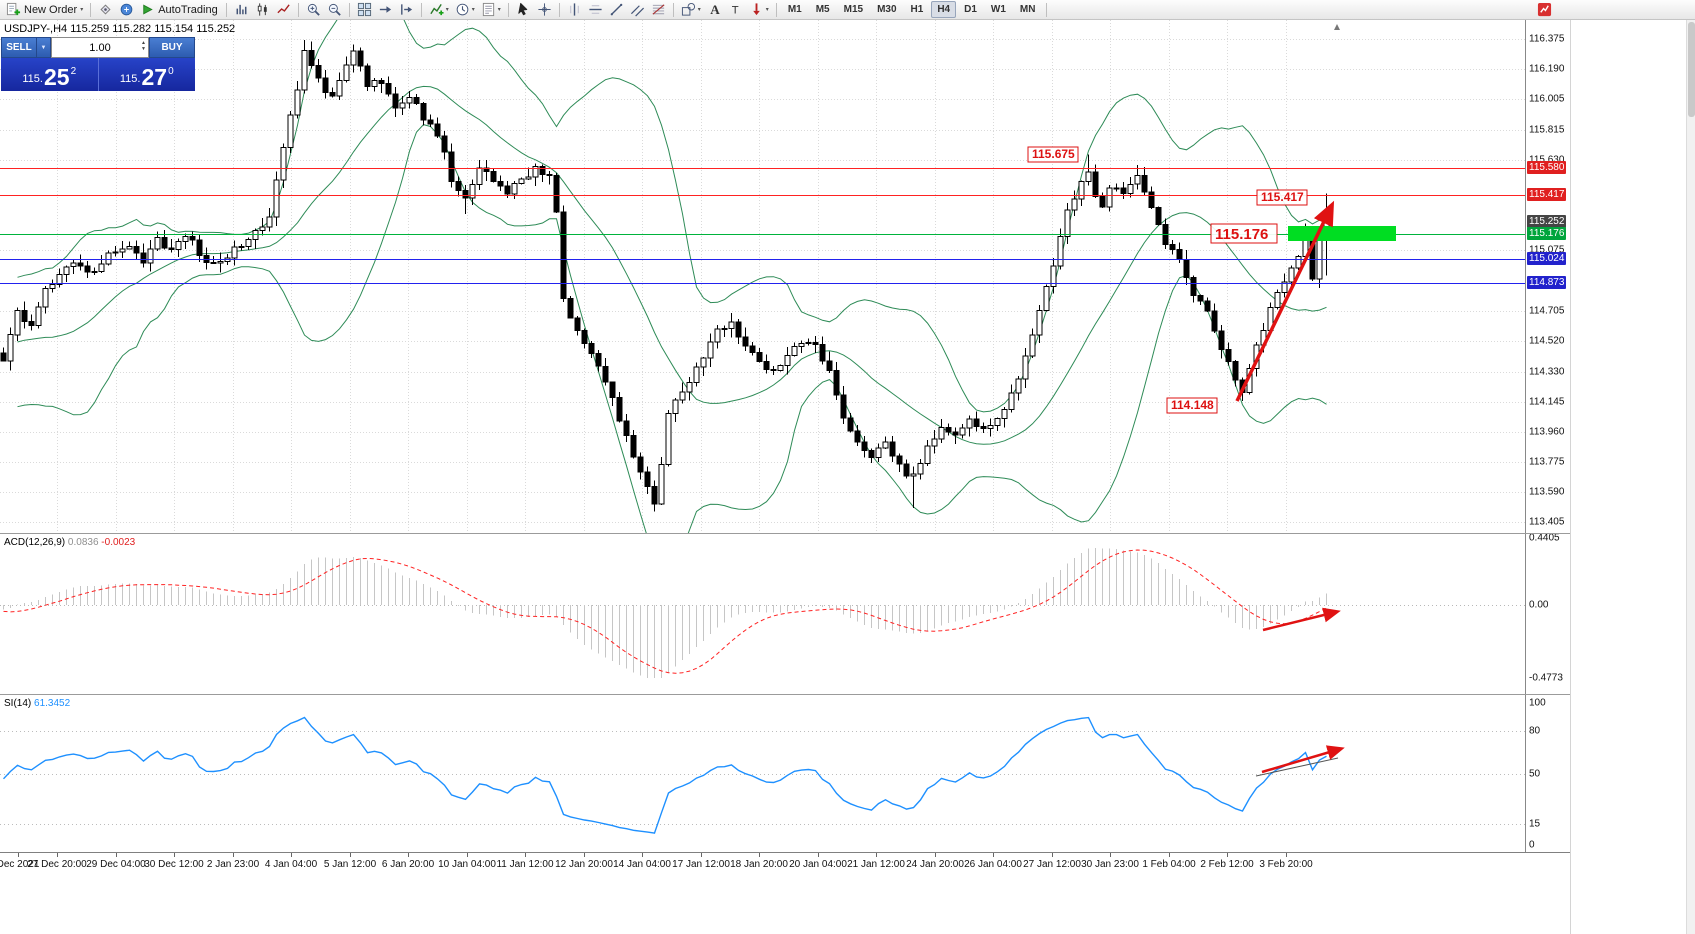 The width and height of the screenshot is (1695, 934). What do you see at coordinates (691, 9) in the screenshot?
I see `shapes-button: ▾` at bounding box center [691, 9].